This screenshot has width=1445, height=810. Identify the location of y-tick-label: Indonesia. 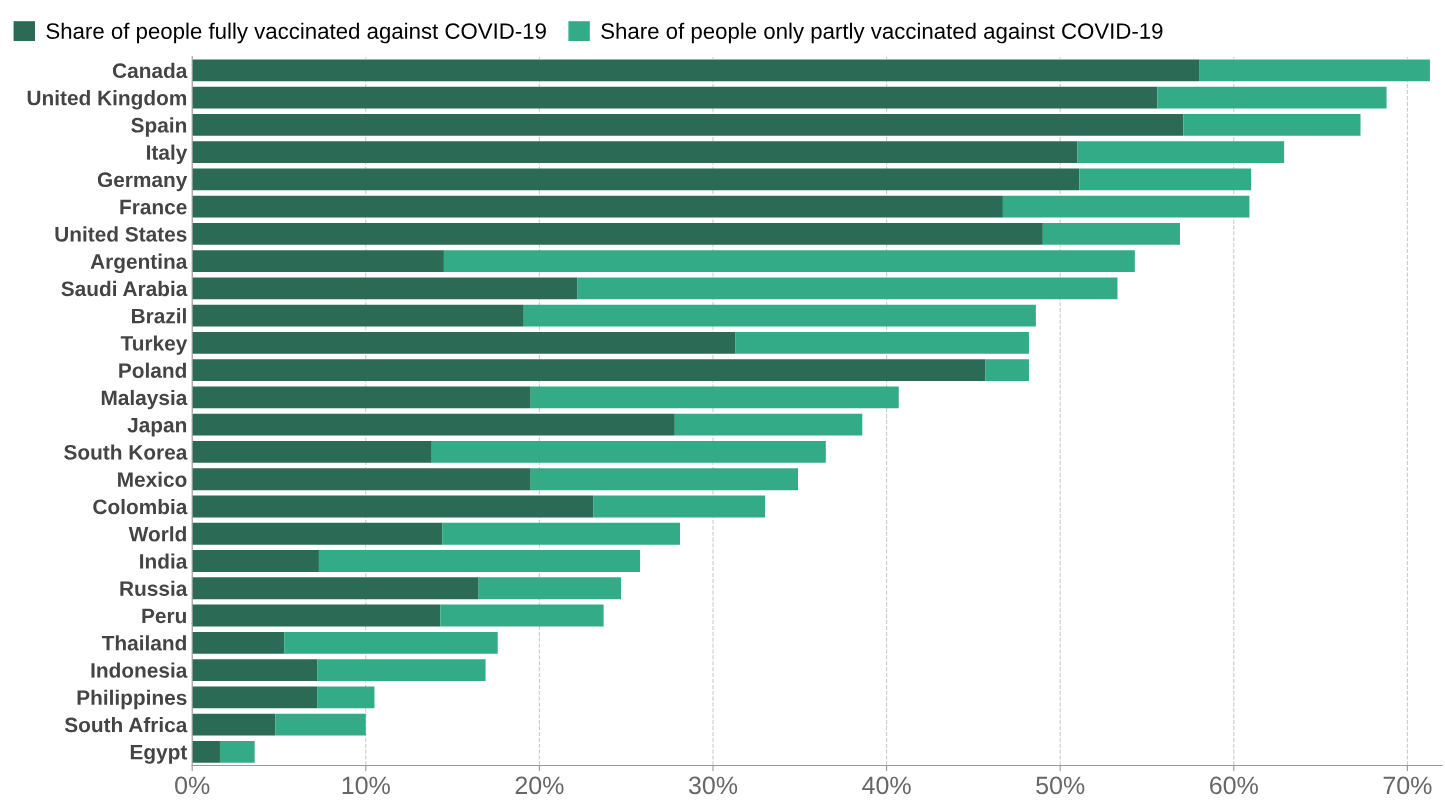
(139, 670).